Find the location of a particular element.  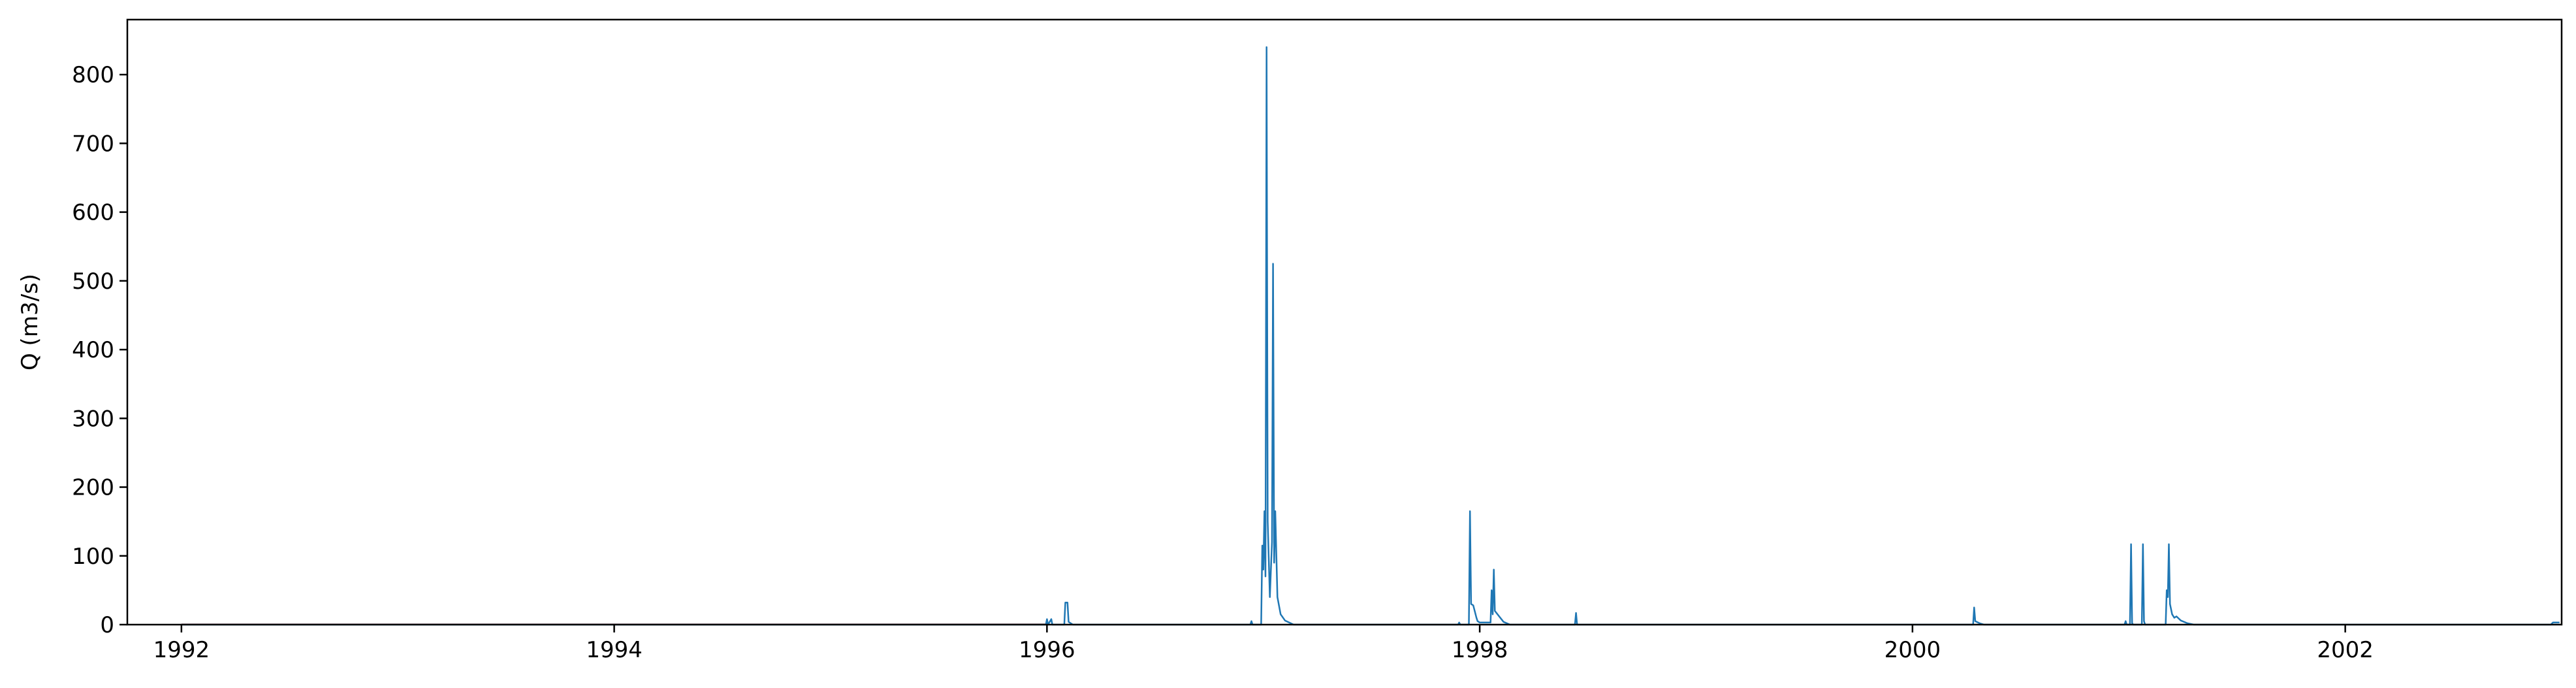

x-tick-label: 2002 is located at coordinates (2346, 650).